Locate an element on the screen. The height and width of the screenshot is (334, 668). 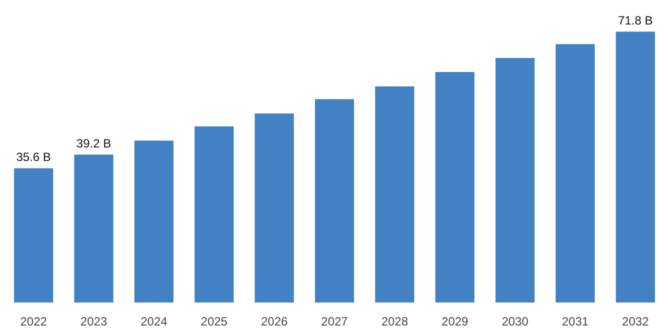
x-tick-label: 2025 is located at coordinates (214, 321).